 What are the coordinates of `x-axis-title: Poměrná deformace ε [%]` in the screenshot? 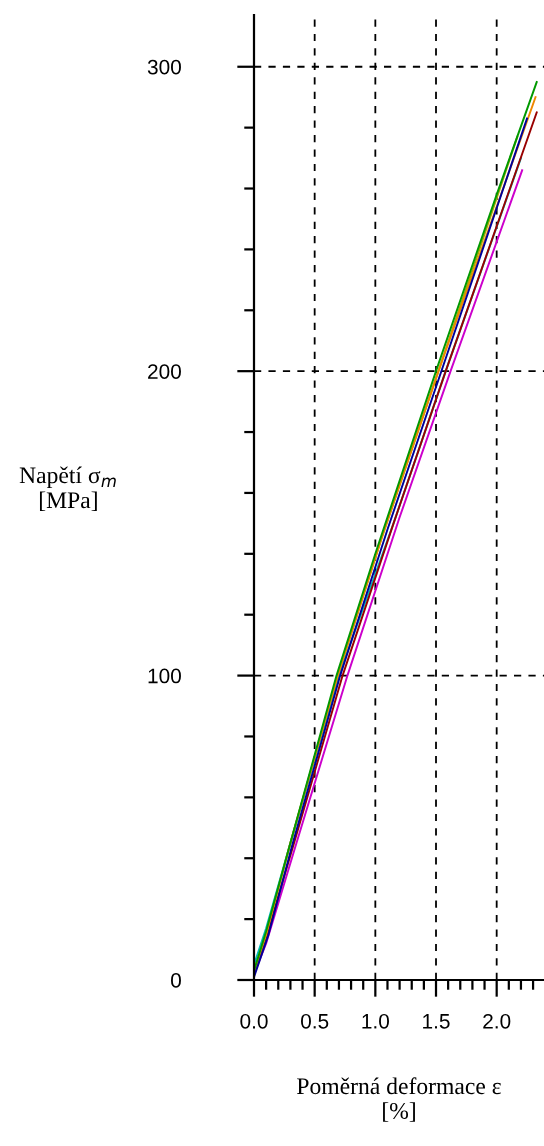 It's located at (399, 1099).